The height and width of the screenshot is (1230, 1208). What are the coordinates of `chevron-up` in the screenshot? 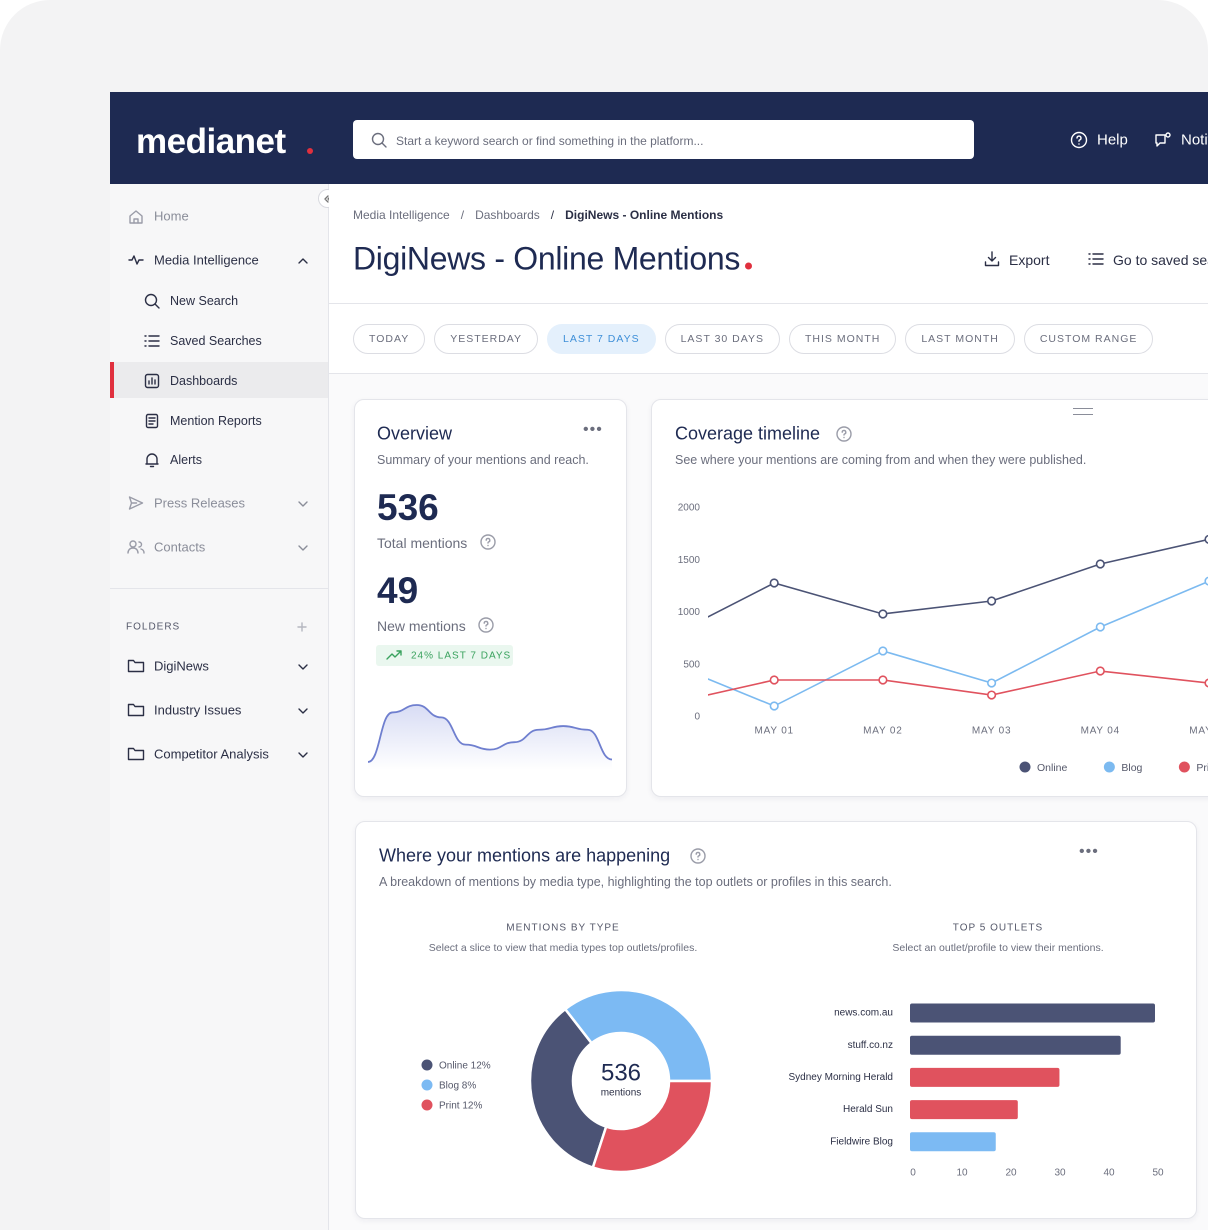 It's located at (303, 261).